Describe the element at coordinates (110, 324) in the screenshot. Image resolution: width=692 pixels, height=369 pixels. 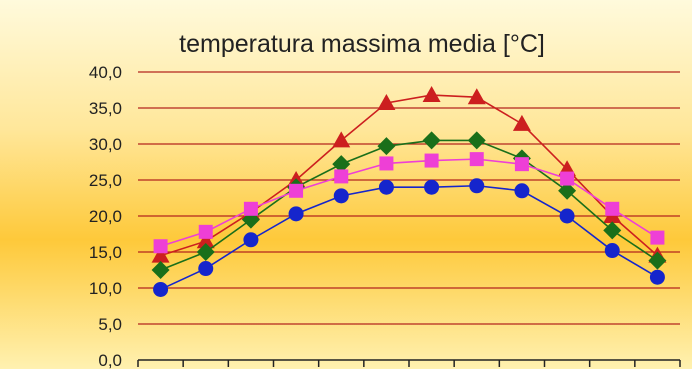
I see `y-tick-label: 5,0` at that location.